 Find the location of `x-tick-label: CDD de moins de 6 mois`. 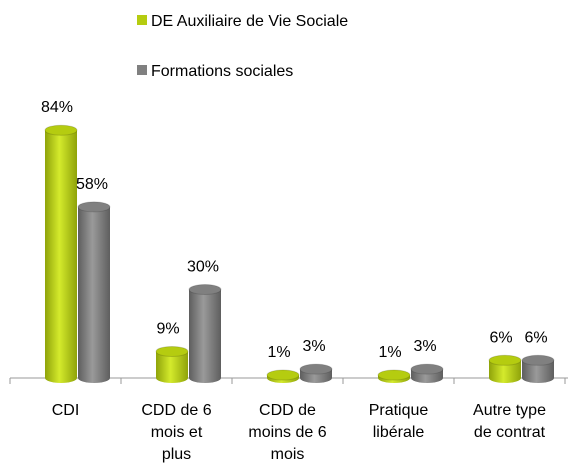

x-tick-label: CDD de moins de 6 mois is located at coordinates (287, 432).